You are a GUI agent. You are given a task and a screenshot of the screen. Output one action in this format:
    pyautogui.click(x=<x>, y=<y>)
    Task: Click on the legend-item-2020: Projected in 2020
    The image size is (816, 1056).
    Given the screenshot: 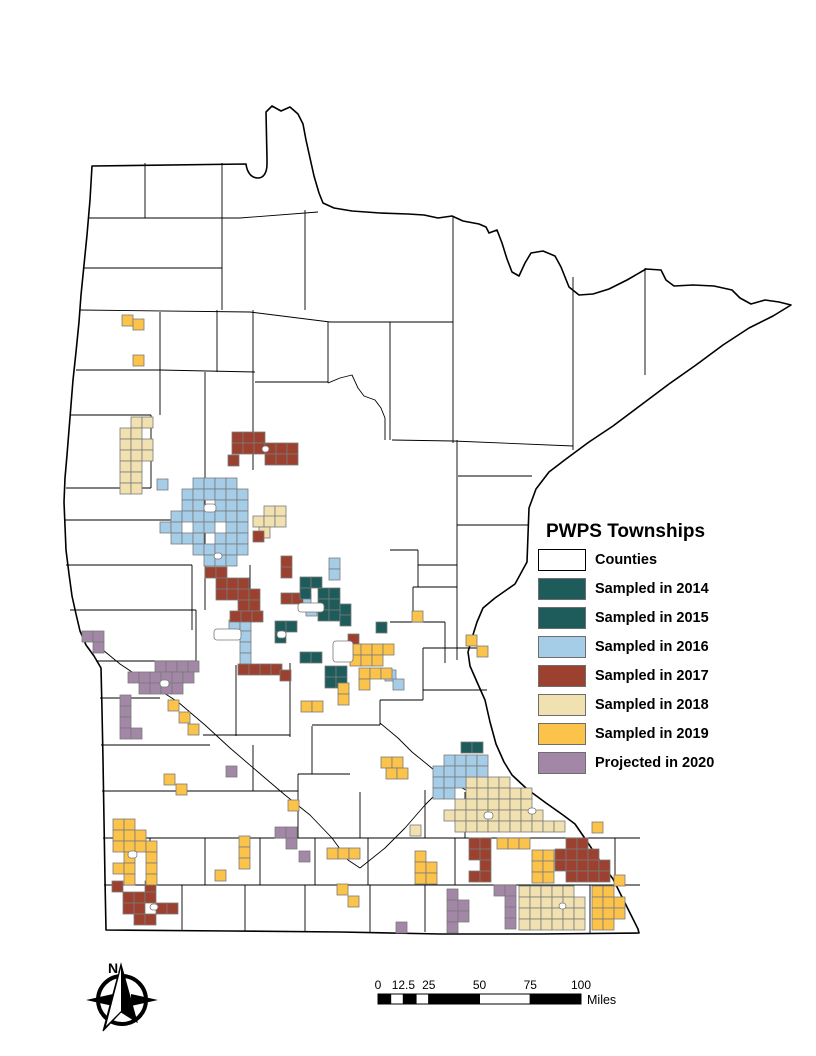 What is the action you would take?
    pyautogui.click(x=663, y=763)
    